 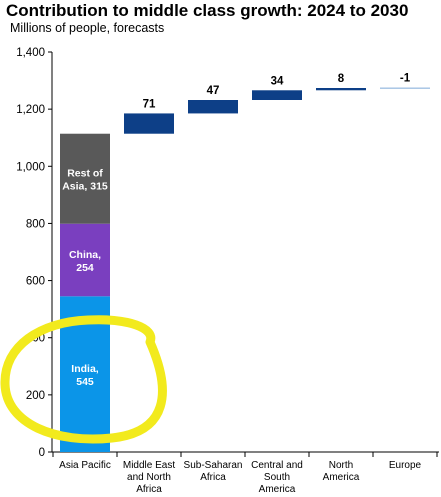 What do you see at coordinates (87, 28) in the screenshot?
I see `chart-subtitle: Millions of people, forecasts` at bounding box center [87, 28].